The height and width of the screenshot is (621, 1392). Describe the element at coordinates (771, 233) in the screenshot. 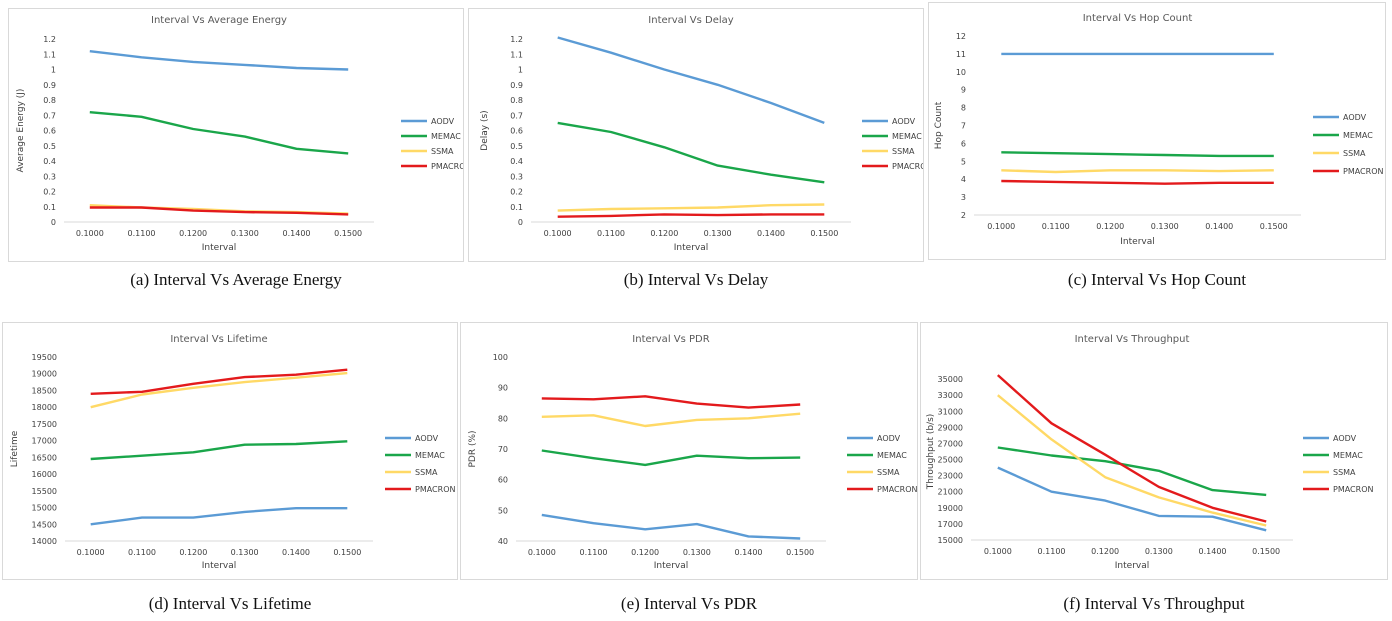

I see `x-tick-label: 0.1400` at that location.